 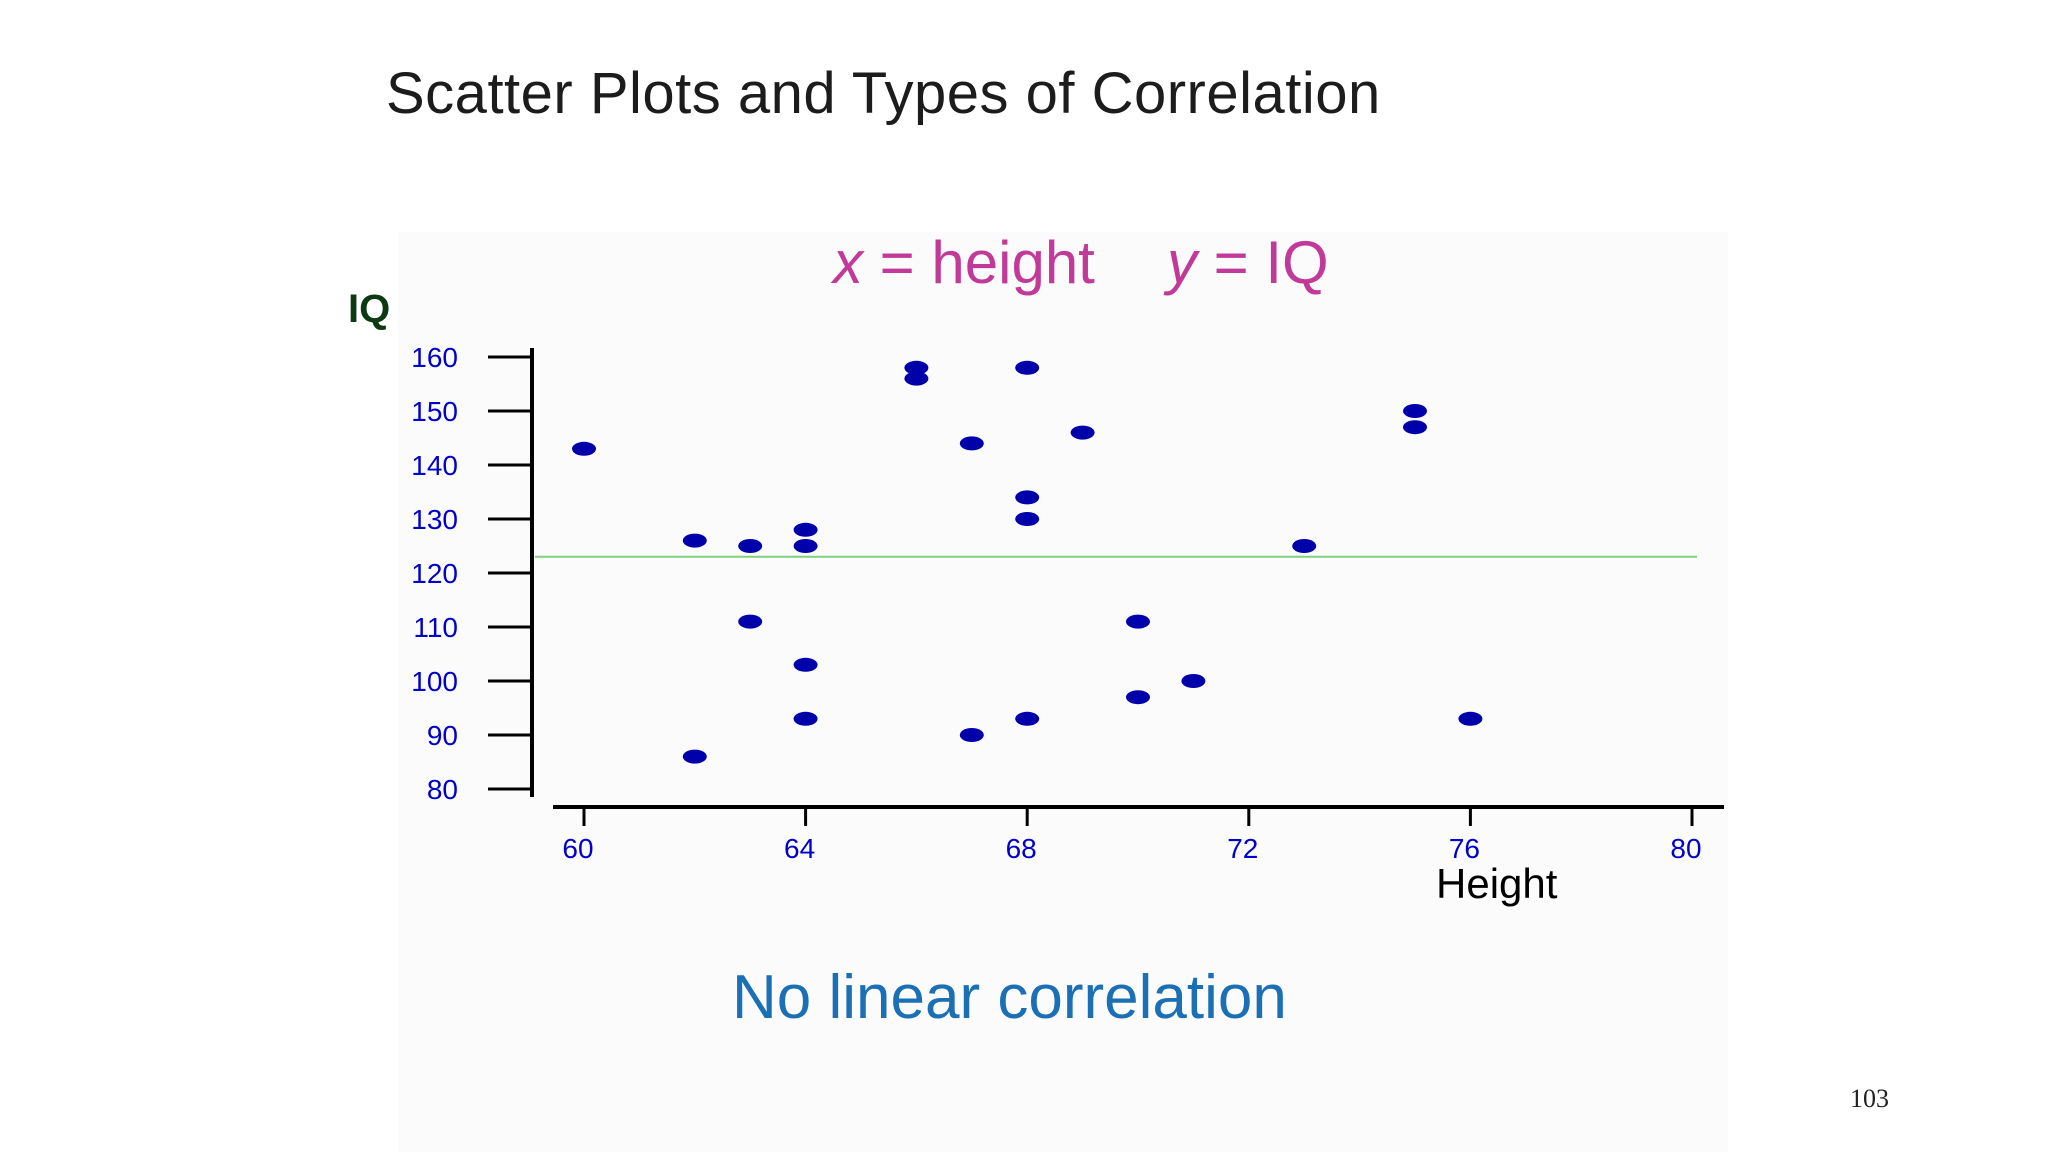 I want to click on y-tick-label: 120, so click(x=434, y=573).